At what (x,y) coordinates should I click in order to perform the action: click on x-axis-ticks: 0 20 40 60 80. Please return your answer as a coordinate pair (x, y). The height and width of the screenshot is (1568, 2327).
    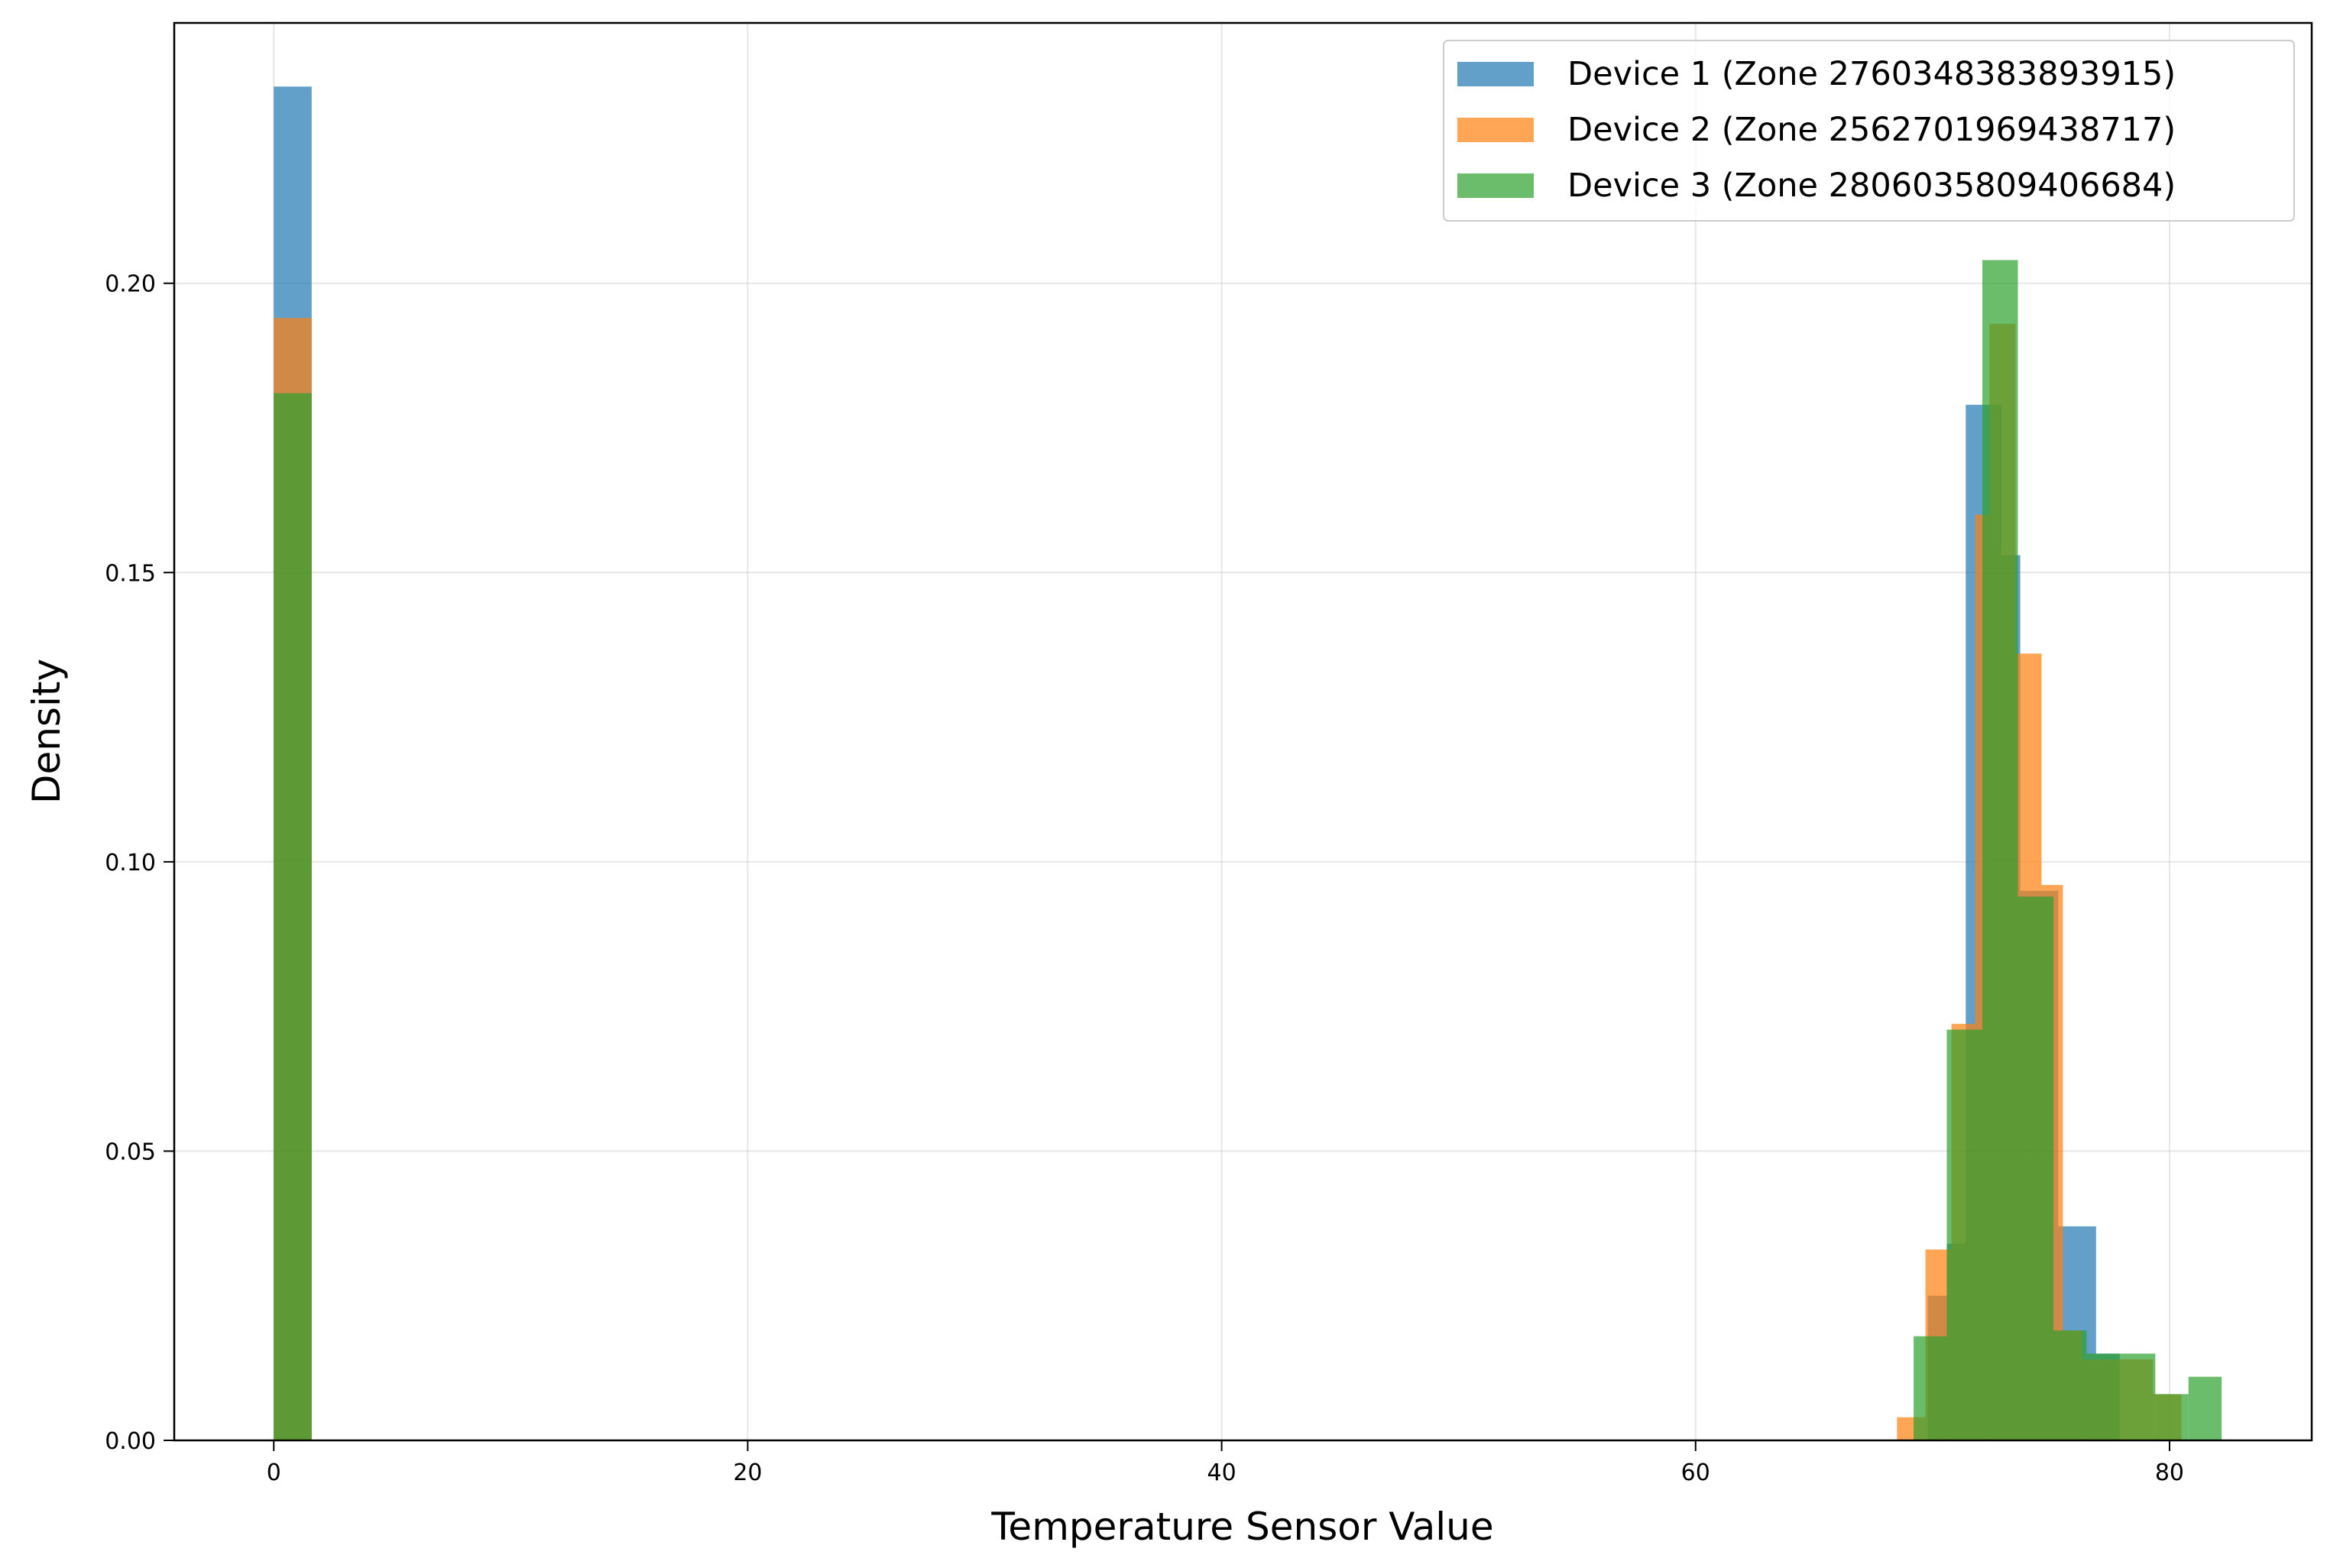
    Looking at the image, I should click on (1225, 1463).